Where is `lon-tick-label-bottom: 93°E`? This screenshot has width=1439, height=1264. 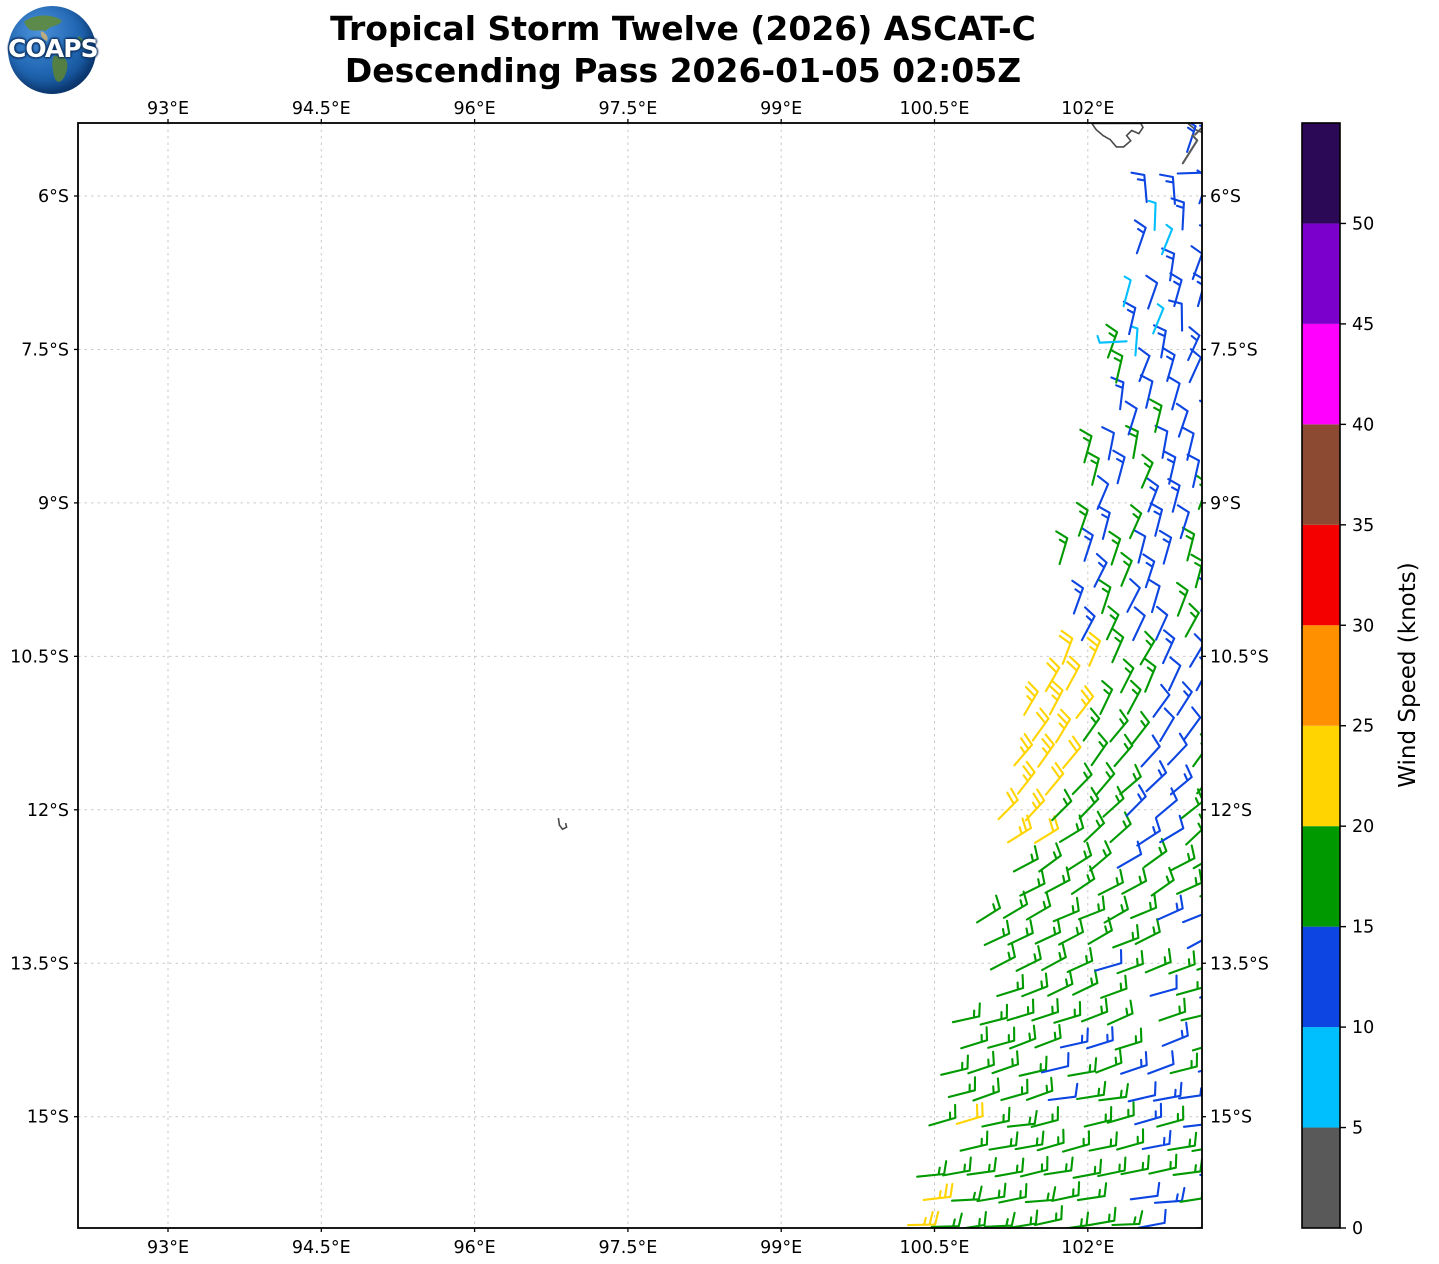 lon-tick-label-bottom: 93°E is located at coordinates (168, 1248).